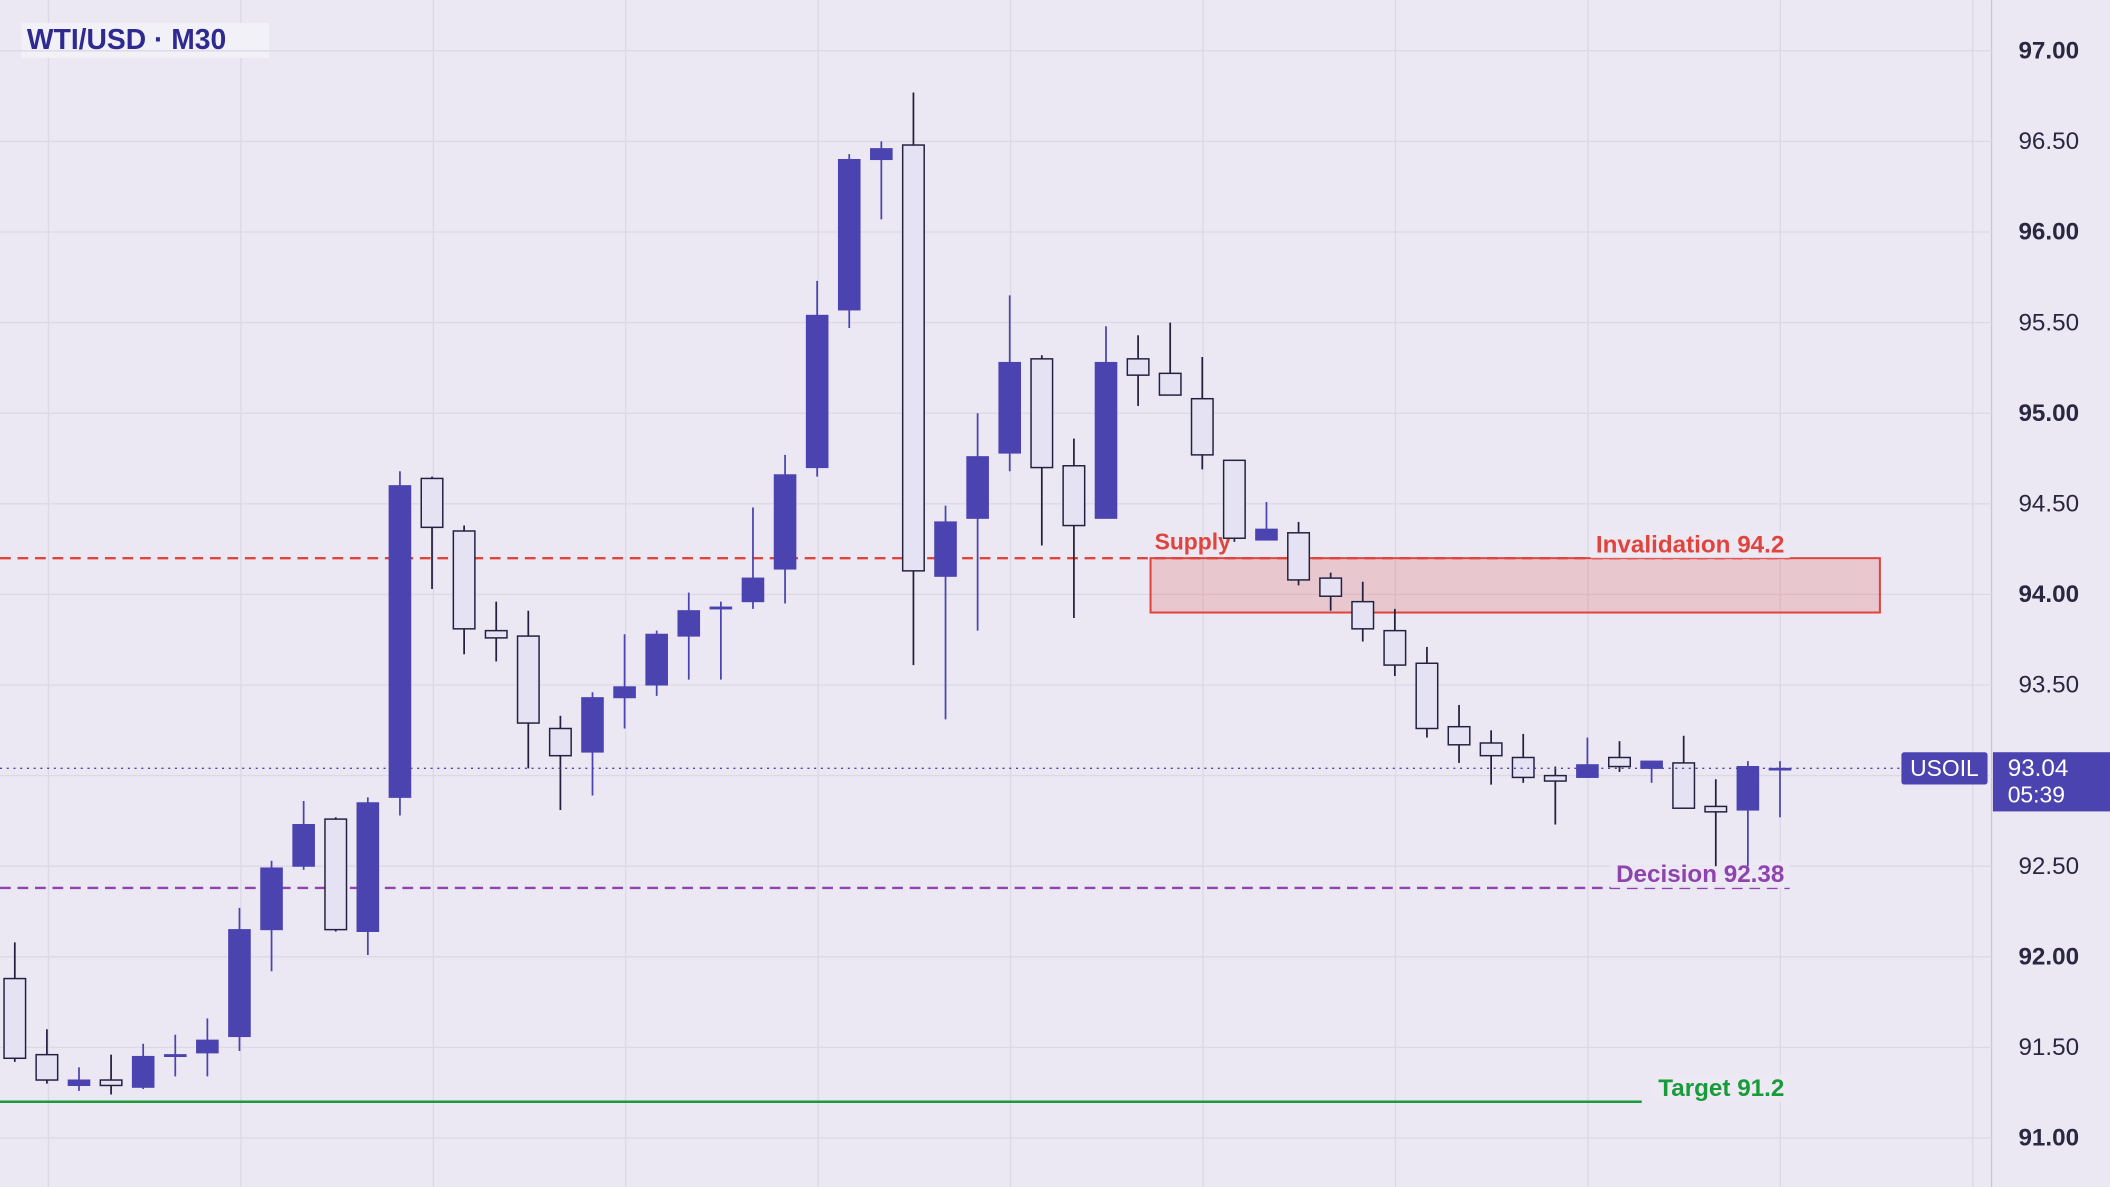 The image size is (2110, 1187). What do you see at coordinates (2048, 232) in the screenshot?
I see `y-tick-label: 96.00` at bounding box center [2048, 232].